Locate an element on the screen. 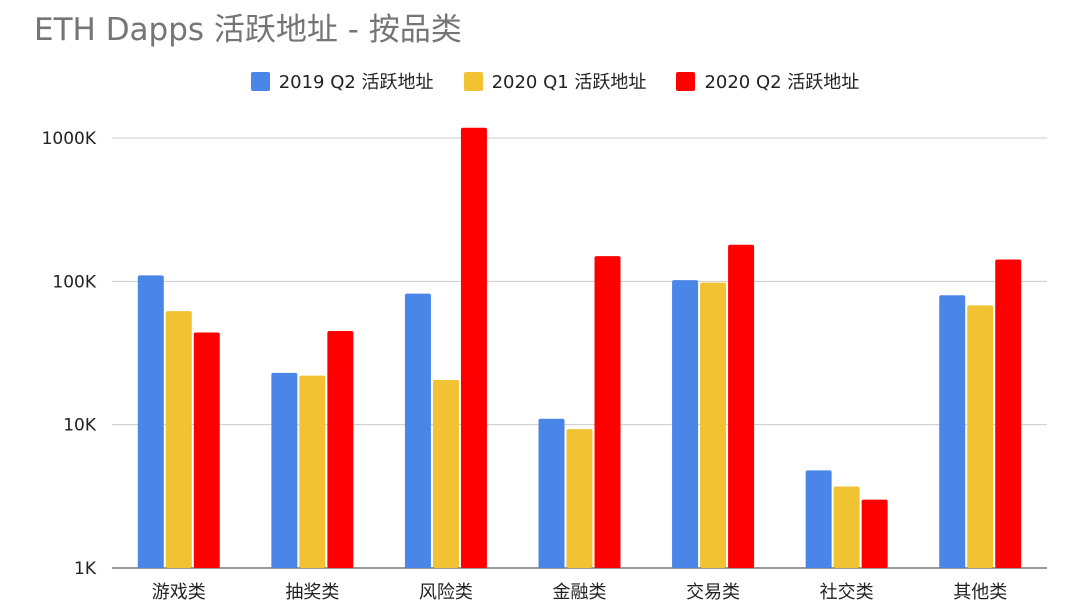  x-category-label: 交易类 is located at coordinates (713, 592).